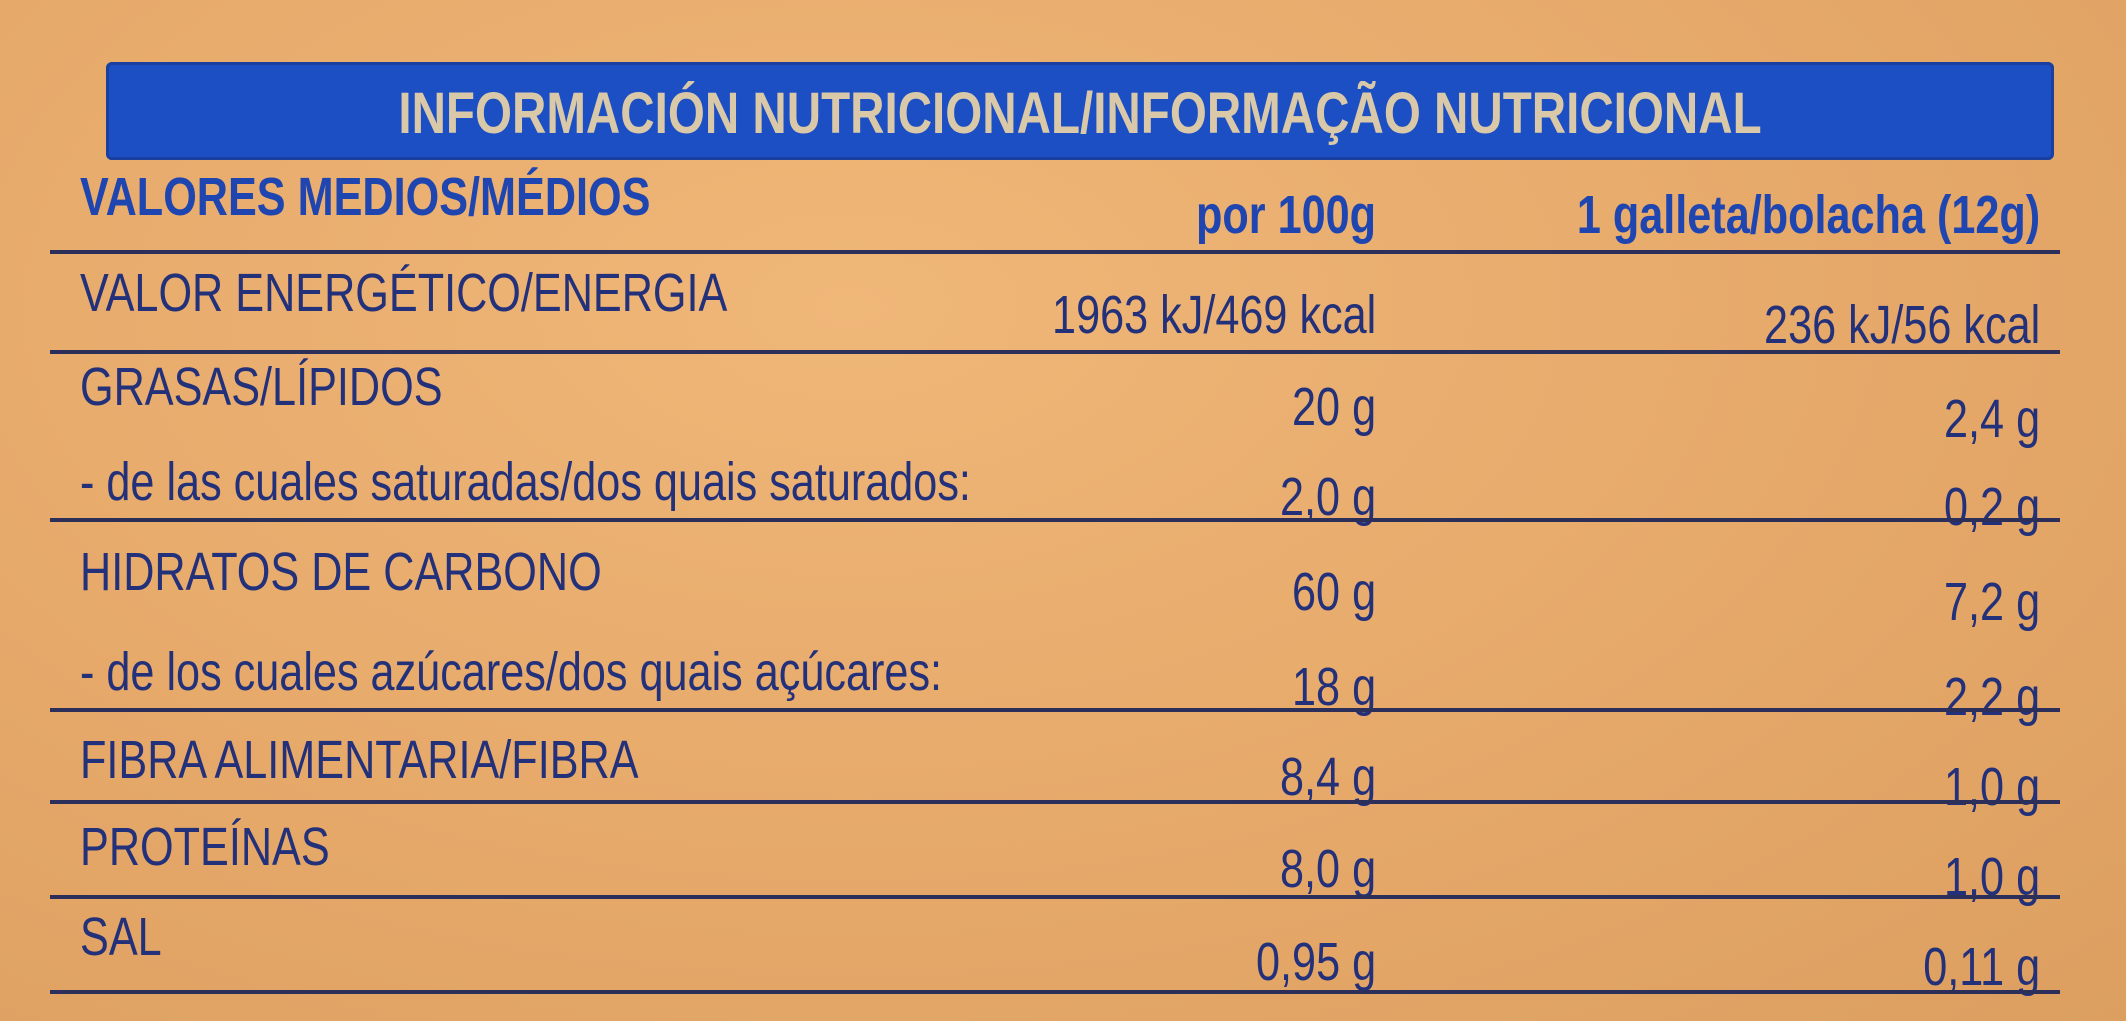  I want to click on row-protein-label: PROTEÍNAS, so click(205, 847).